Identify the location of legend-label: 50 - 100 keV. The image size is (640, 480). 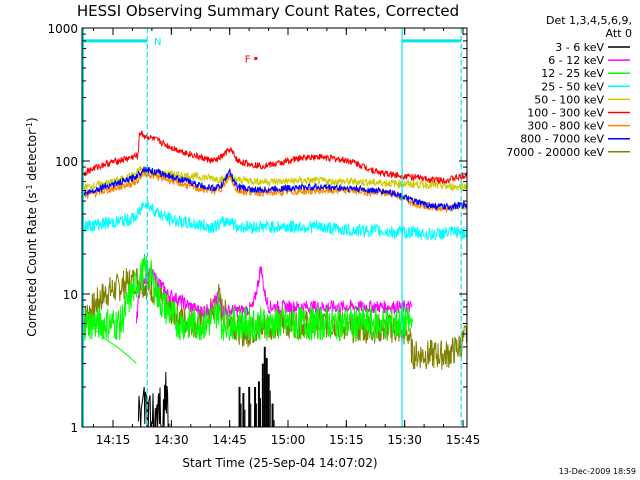
(569, 99).